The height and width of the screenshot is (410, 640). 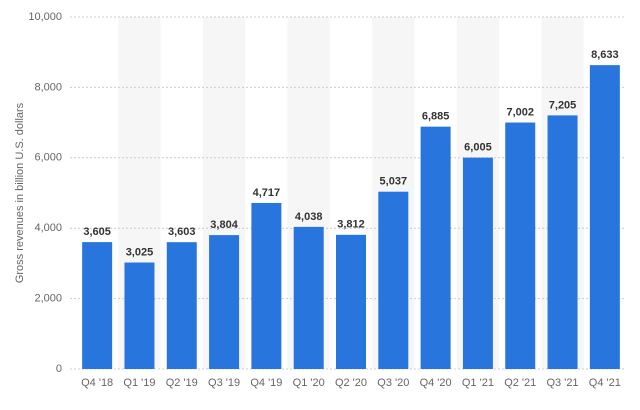 I want to click on value-label: 8,633, so click(x=605, y=55).